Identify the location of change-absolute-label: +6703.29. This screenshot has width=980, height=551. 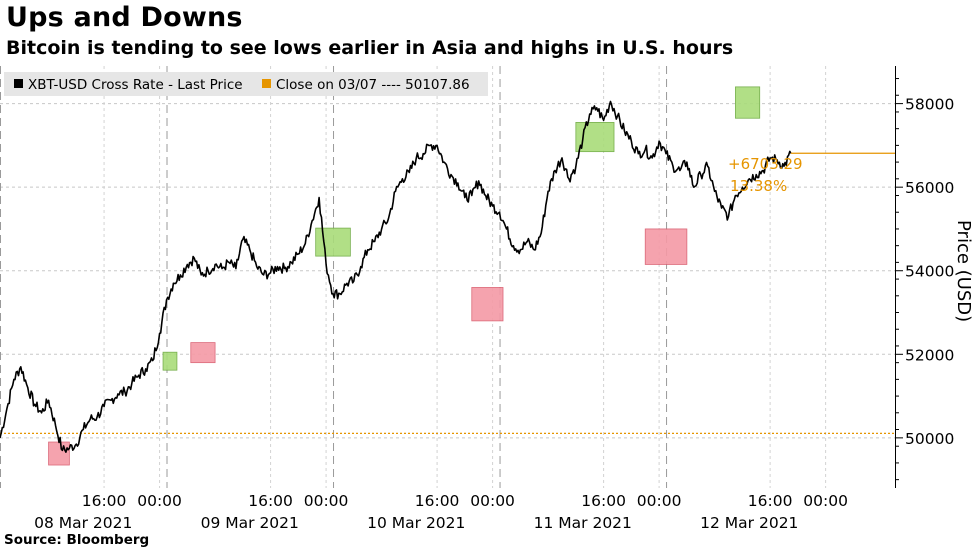
(765, 164).